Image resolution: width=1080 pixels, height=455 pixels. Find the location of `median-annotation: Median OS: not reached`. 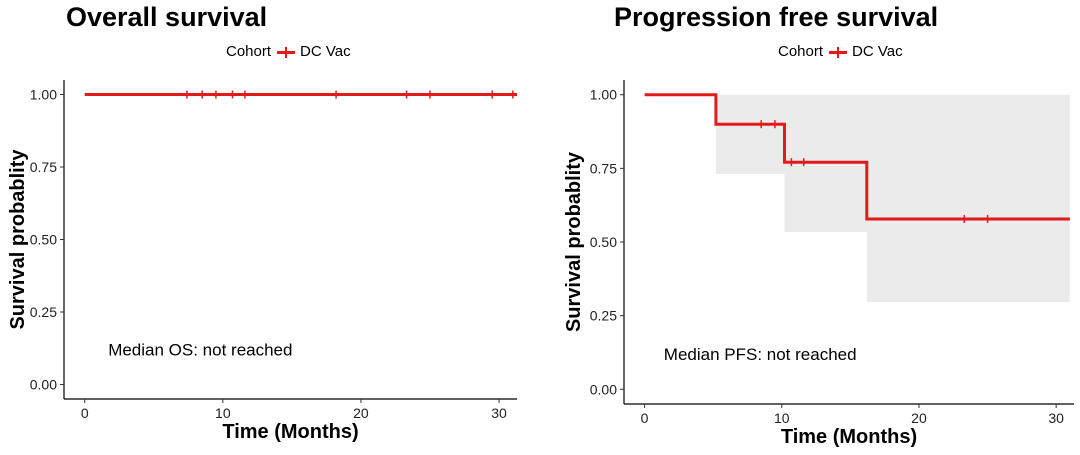

median-annotation: Median OS: not reached is located at coordinates (200, 350).